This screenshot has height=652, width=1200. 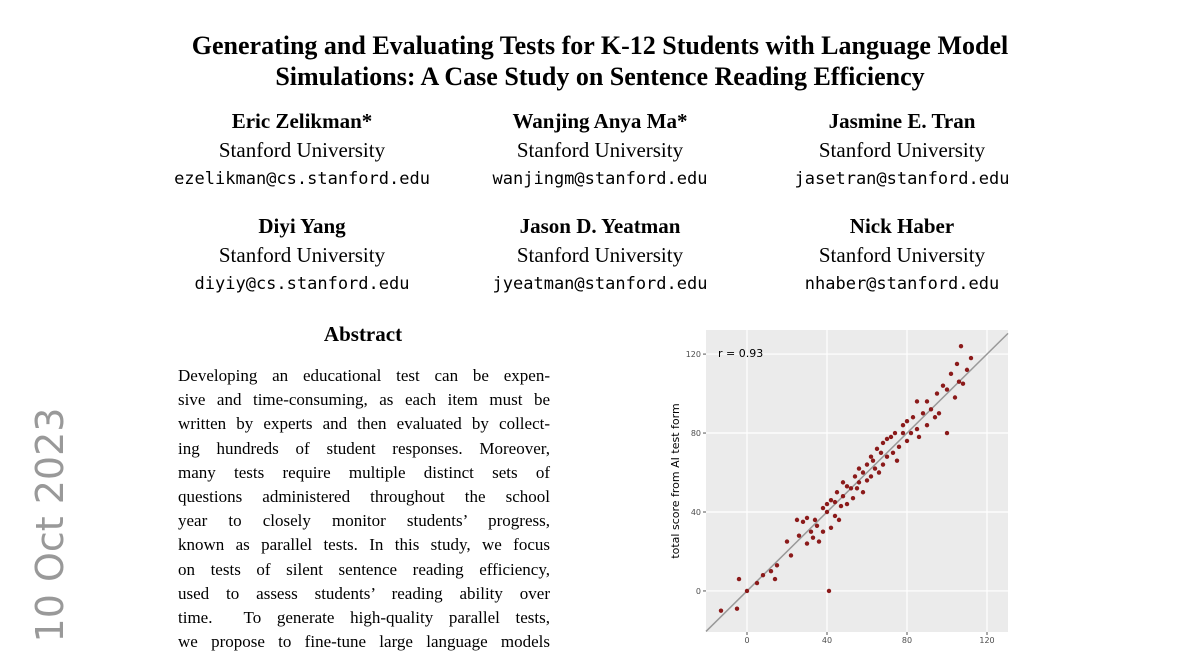 What do you see at coordinates (902, 121) in the screenshot?
I see `author-name: Jasmine E. Tran` at bounding box center [902, 121].